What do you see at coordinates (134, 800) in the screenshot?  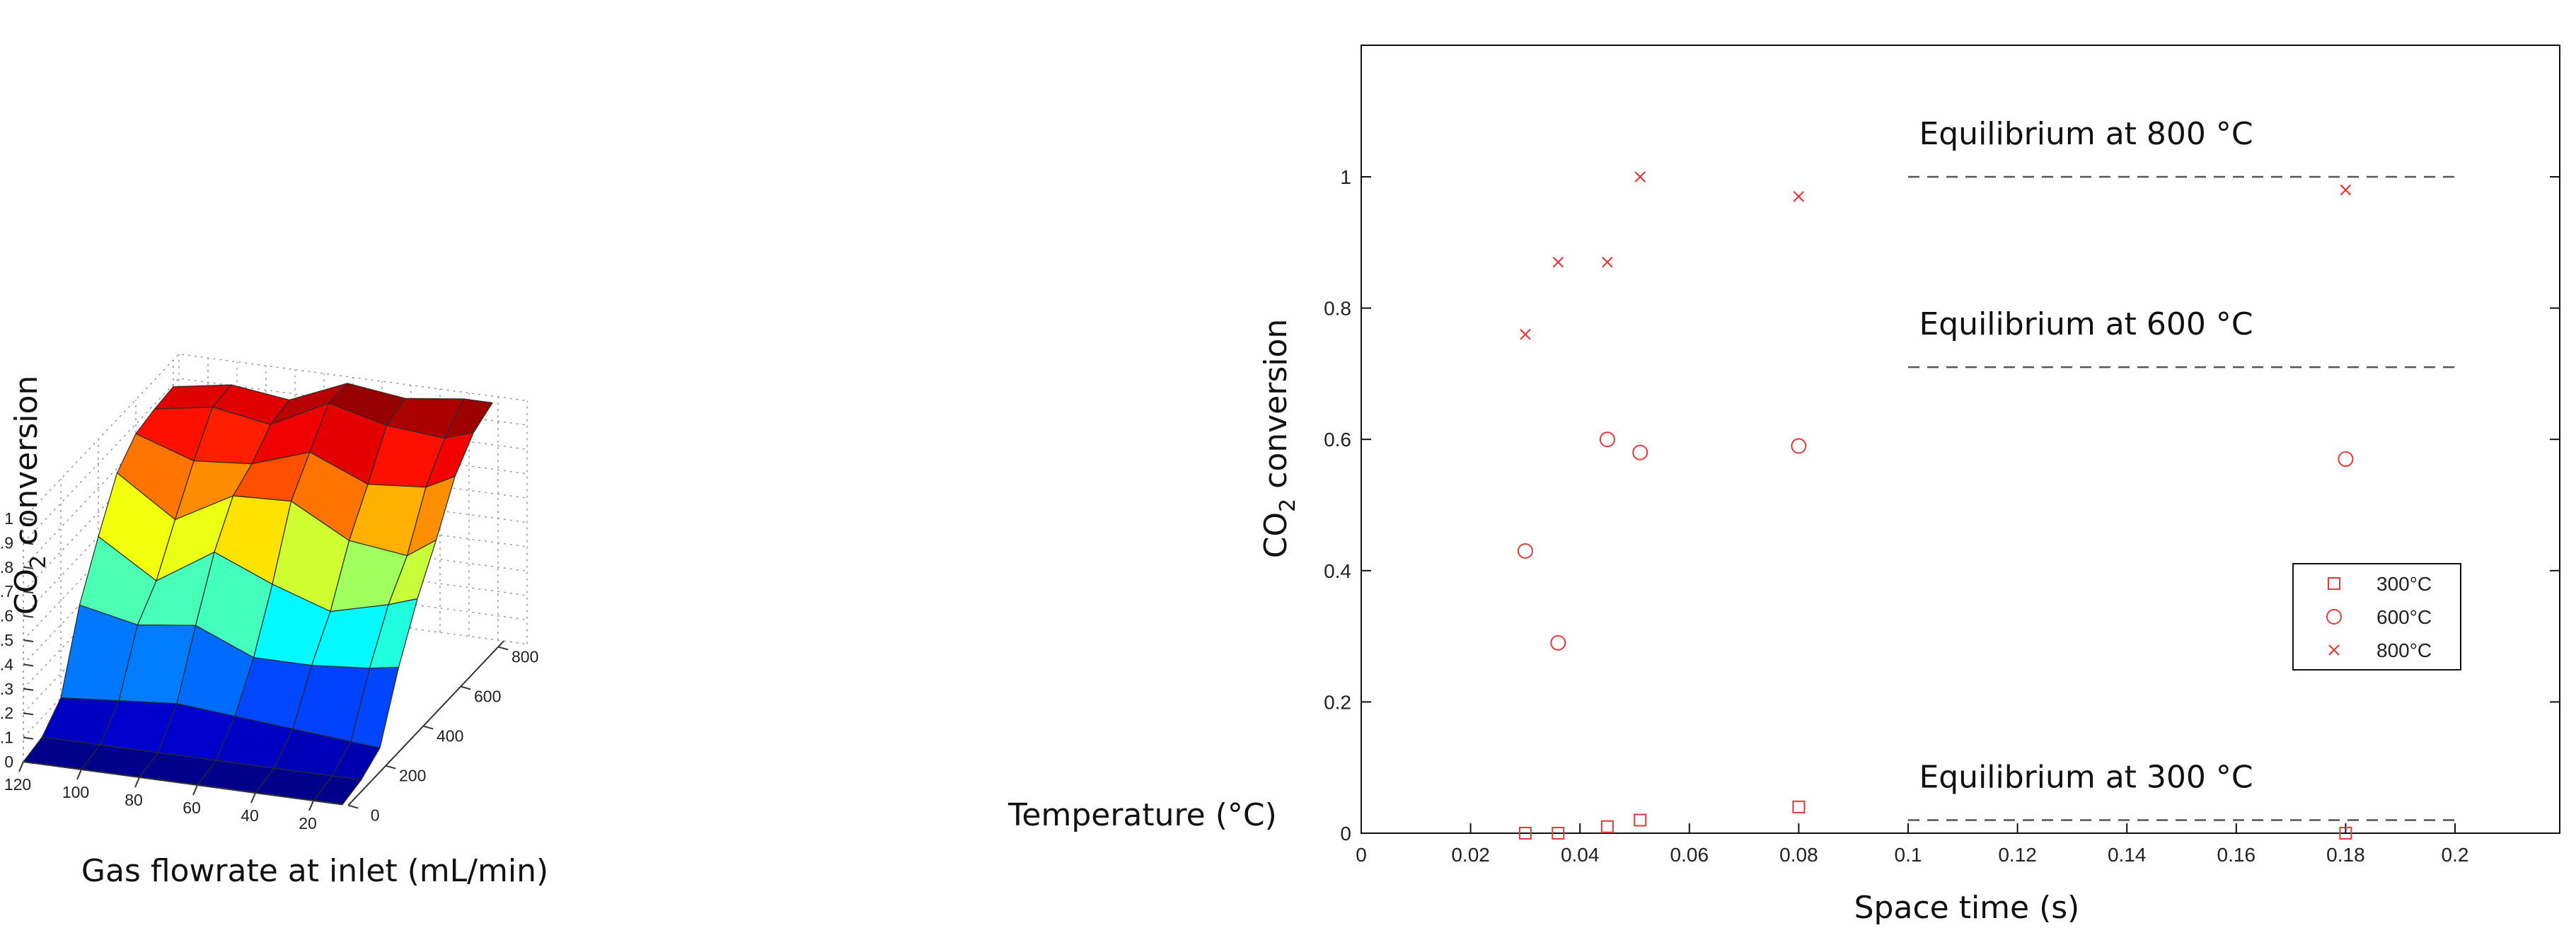 I see `x-tick-label: 80` at bounding box center [134, 800].